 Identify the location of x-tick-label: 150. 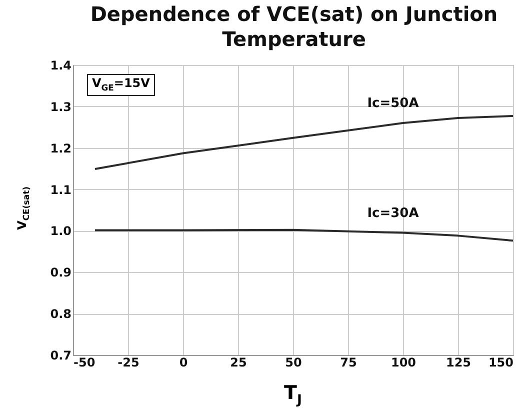
(501, 363).